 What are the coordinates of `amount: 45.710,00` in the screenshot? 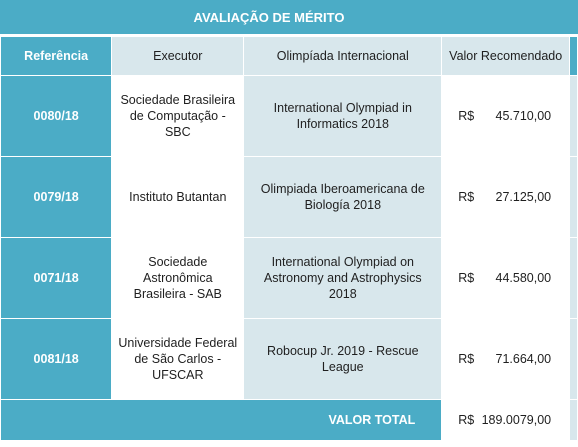 It's located at (523, 116).